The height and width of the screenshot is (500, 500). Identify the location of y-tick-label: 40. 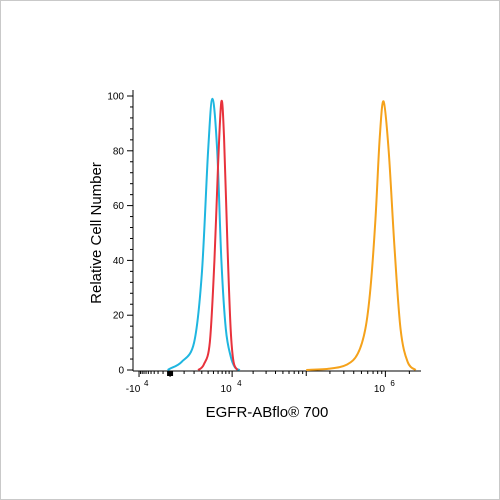
(119, 261).